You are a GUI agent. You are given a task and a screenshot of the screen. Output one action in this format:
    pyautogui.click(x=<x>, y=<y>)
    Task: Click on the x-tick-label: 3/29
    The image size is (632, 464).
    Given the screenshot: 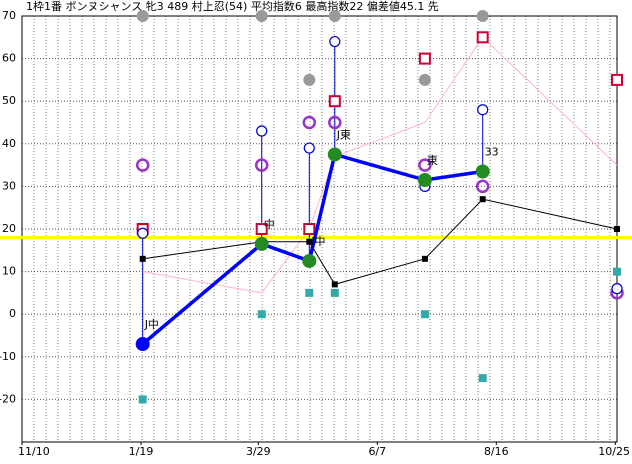 What is the action you would take?
    pyautogui.click(x=258, y=451)
    